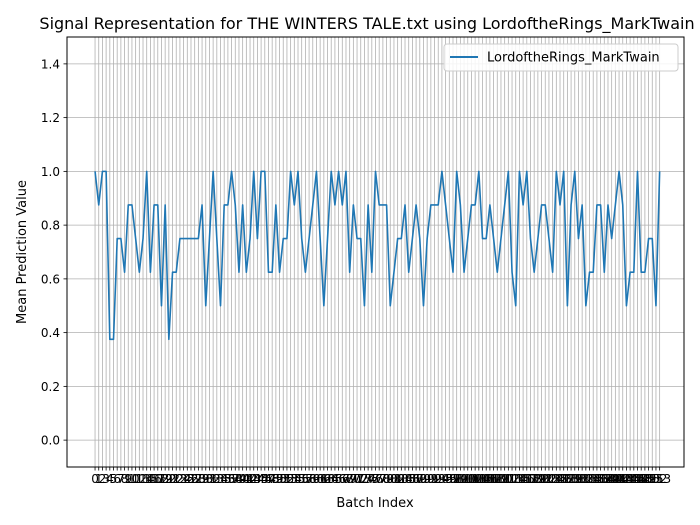 The image size is (700, 525). I want to click on x-tick-label: 55, so click(297, 479).